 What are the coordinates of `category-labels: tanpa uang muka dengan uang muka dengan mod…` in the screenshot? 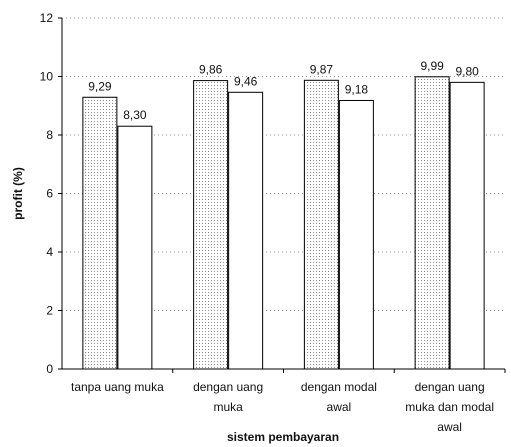 It's located at (288, 401).